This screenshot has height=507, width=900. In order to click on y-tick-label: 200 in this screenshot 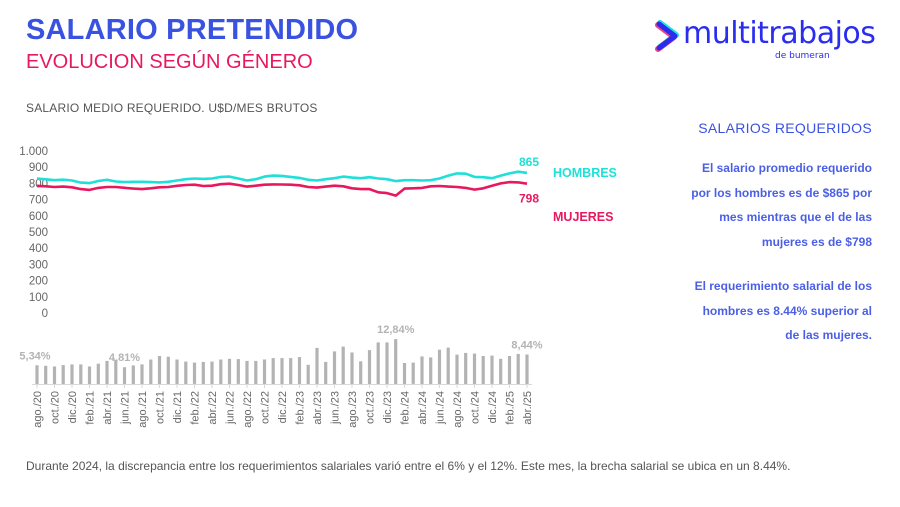, I will do `click(38, 282)`.